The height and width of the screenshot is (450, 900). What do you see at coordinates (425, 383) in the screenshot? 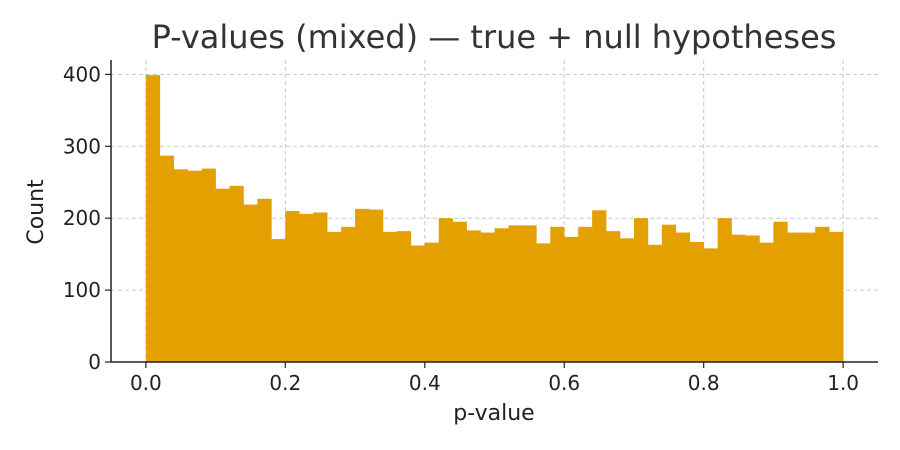
I see `x-tick-label: 0.4` at bounding box center [425, 383].